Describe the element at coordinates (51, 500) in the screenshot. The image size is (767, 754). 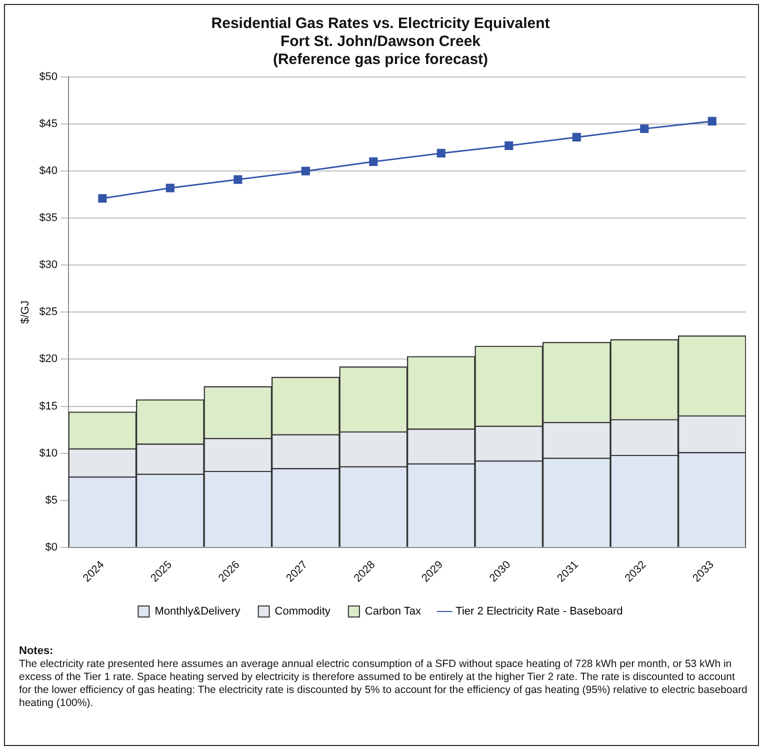
I see `y-tick-label: $5` at that location.